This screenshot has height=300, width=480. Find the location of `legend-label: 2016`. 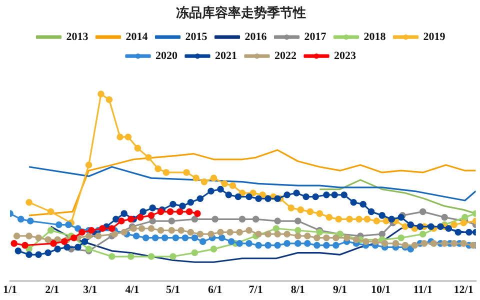

legend-label: 2016 is located at coordinates (256, 36).